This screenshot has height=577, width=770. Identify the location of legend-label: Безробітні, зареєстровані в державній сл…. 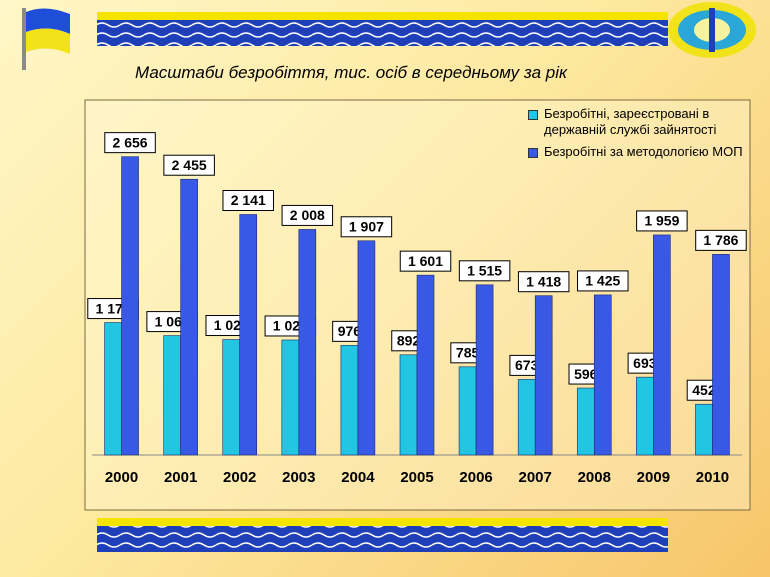
(630, 121).